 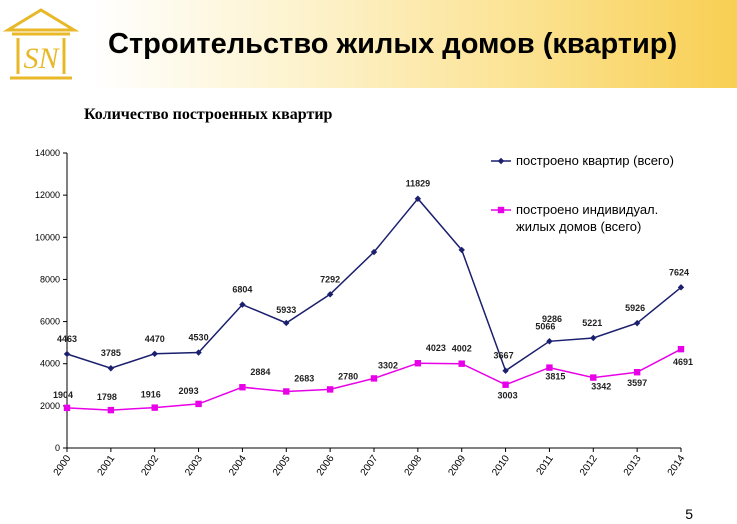 What do you see at coordinates (47, 237) in the screenshot?
I see `y-tick-label: 10000` at bounding box center [47, 237].